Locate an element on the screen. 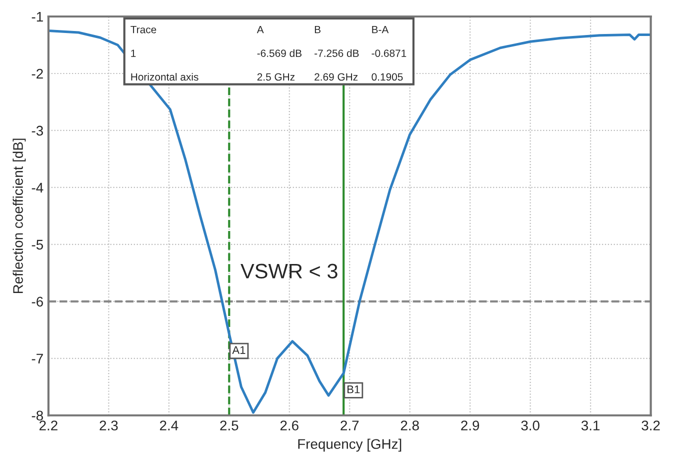  y-tick-label: -7 is located at coordinates (37, 359).